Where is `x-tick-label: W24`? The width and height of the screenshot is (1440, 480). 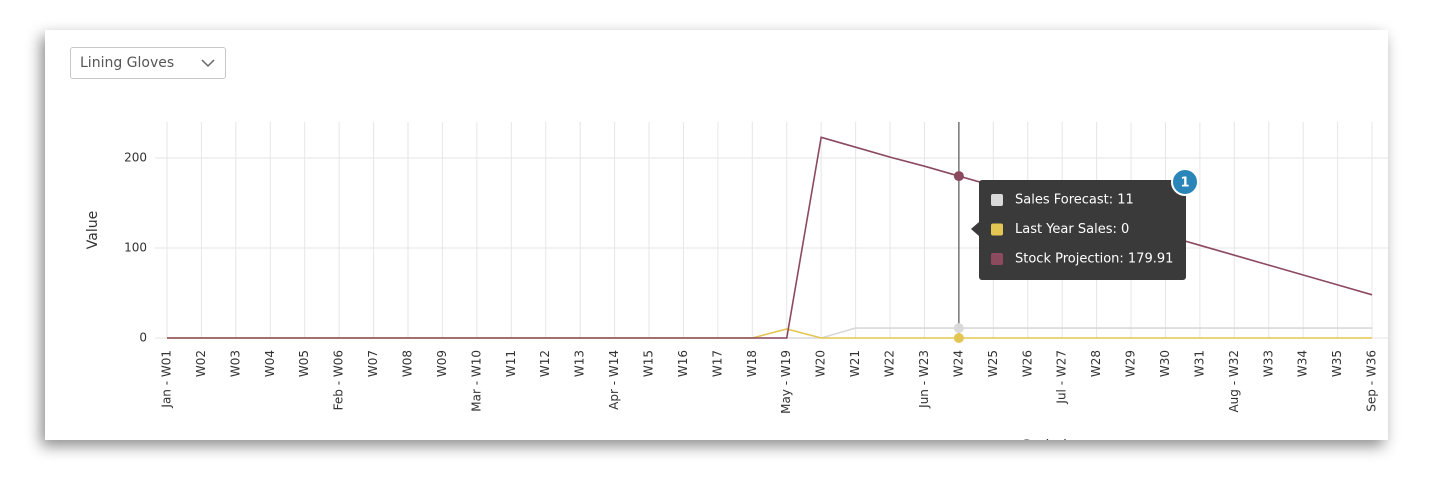
x-tick-label: W24 is located at coordinates (958, 363).